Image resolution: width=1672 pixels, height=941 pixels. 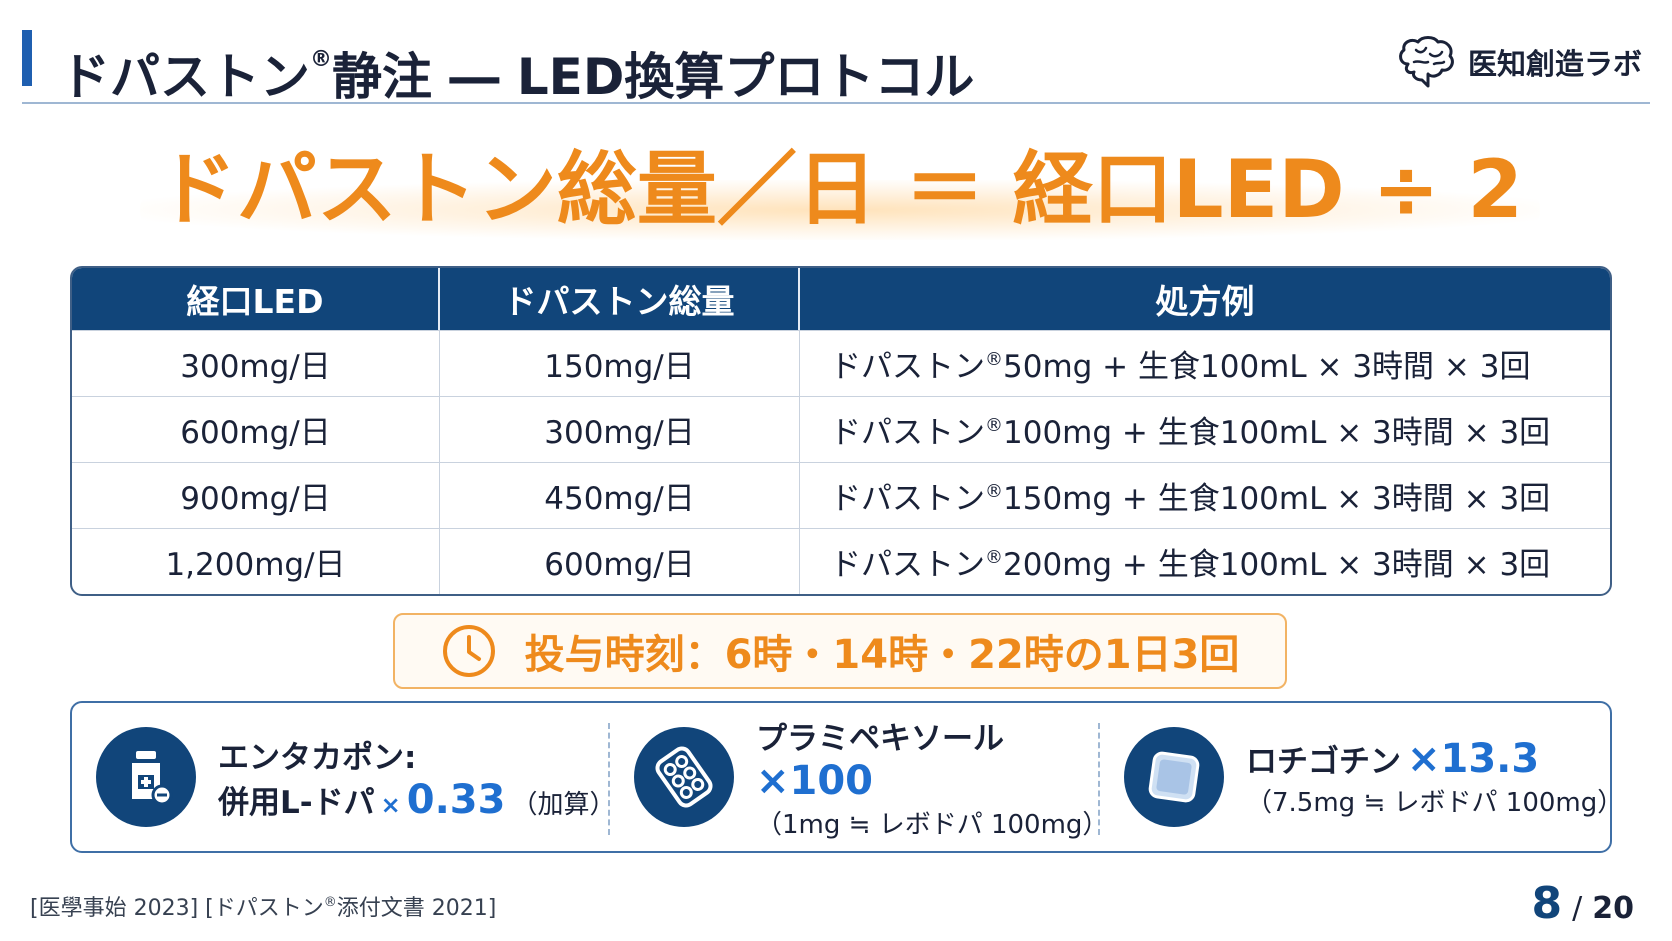 What do you see at coordinates (256, 299) in the screenshot?
I see `header-led: 経口LED` at bounding box center [256, 299].